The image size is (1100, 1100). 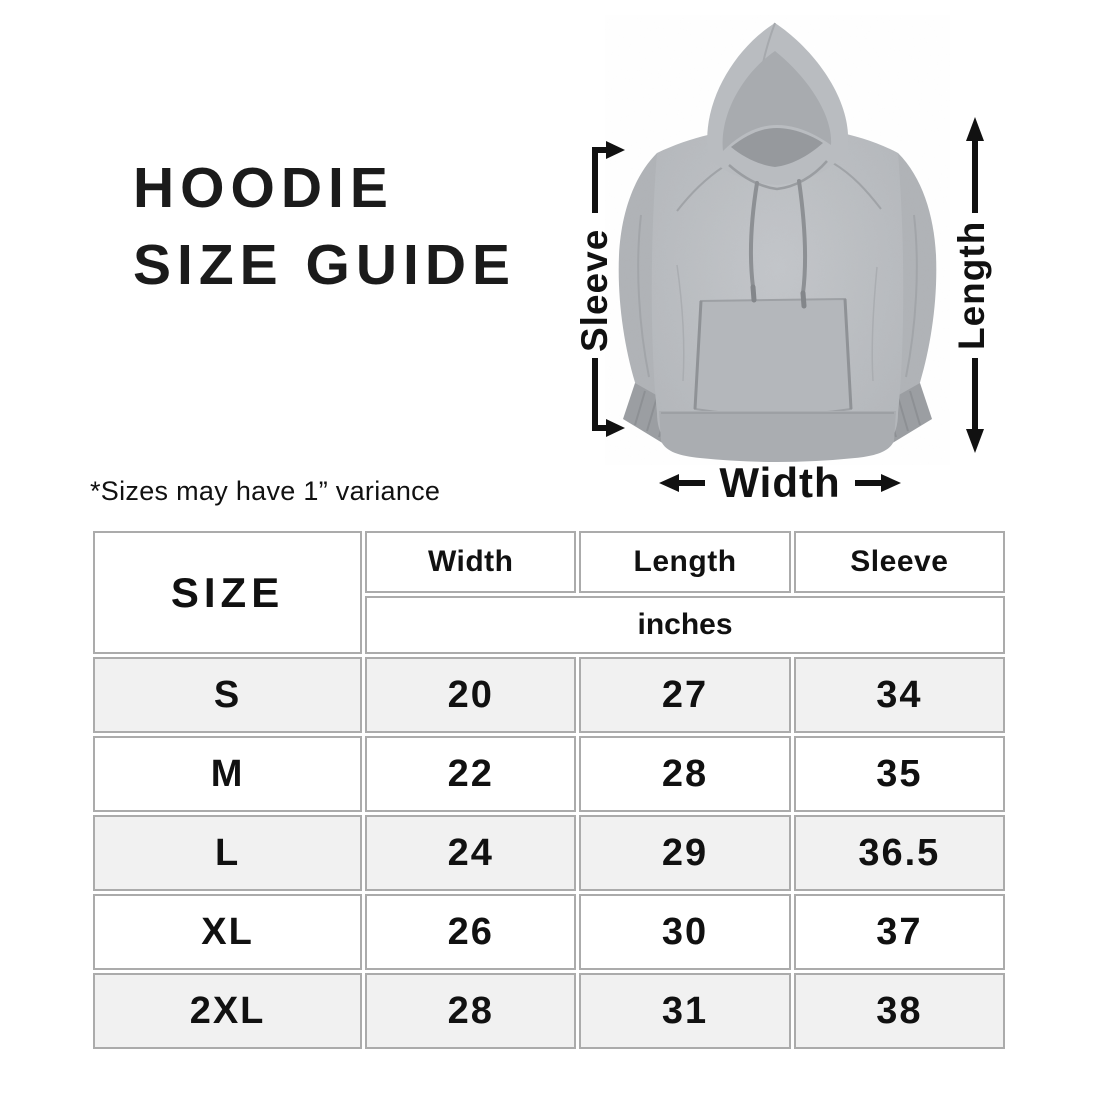 I want to click on col-header-sleeve: Sleeve, so click(x=899, y=562).